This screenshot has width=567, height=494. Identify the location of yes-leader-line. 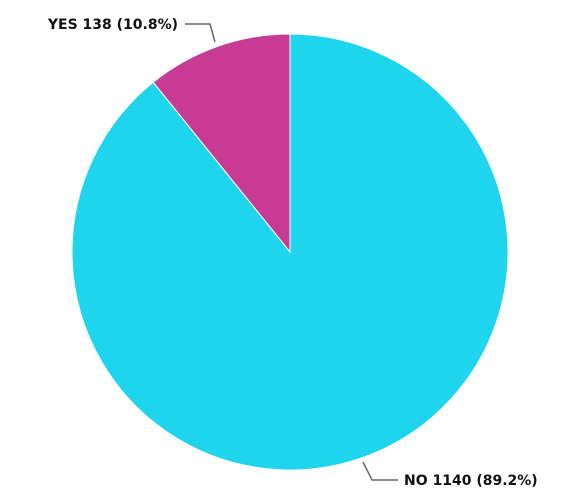
(200, 33).